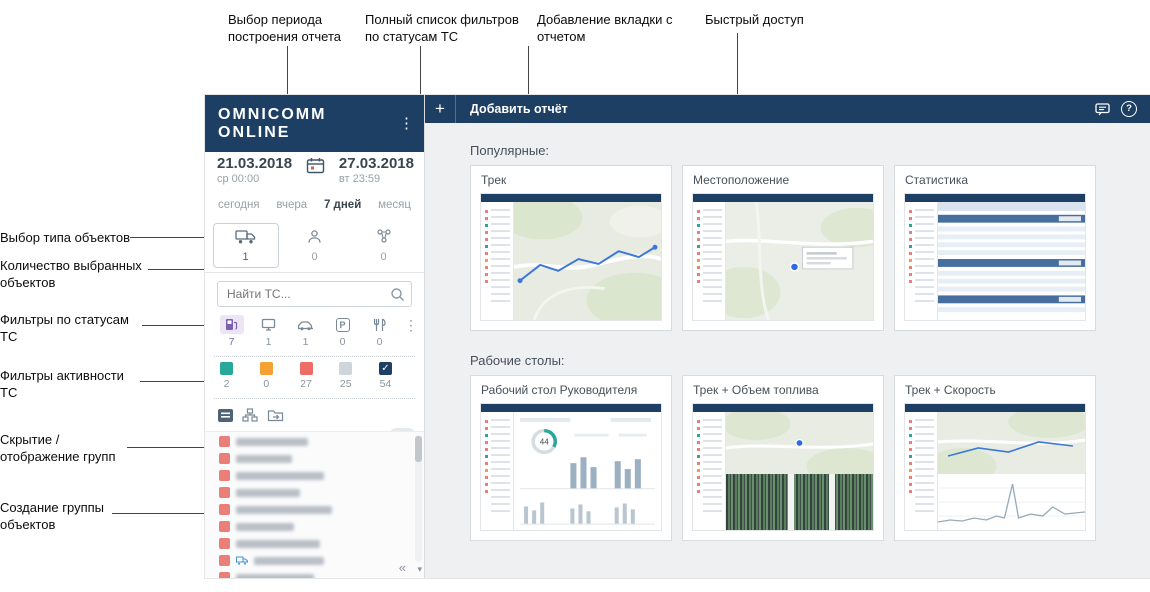 Image resolution: width=1150 pixels, height=592 pixels. Describe the element at coordinates (266, 376) in the screenshot. I see `activity-filter-idle: 0` at that location.